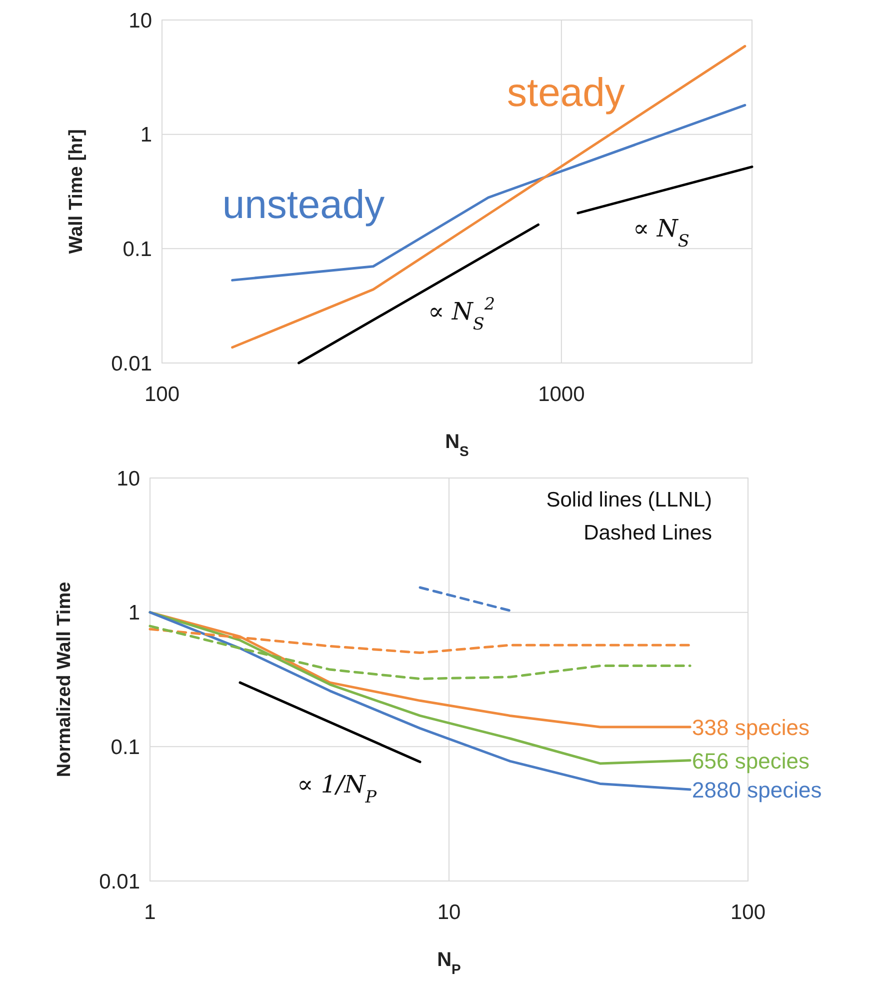  Describe the element at coordinates (751, 727) in the screenshot. I see `series-label: 338 species` at that location.